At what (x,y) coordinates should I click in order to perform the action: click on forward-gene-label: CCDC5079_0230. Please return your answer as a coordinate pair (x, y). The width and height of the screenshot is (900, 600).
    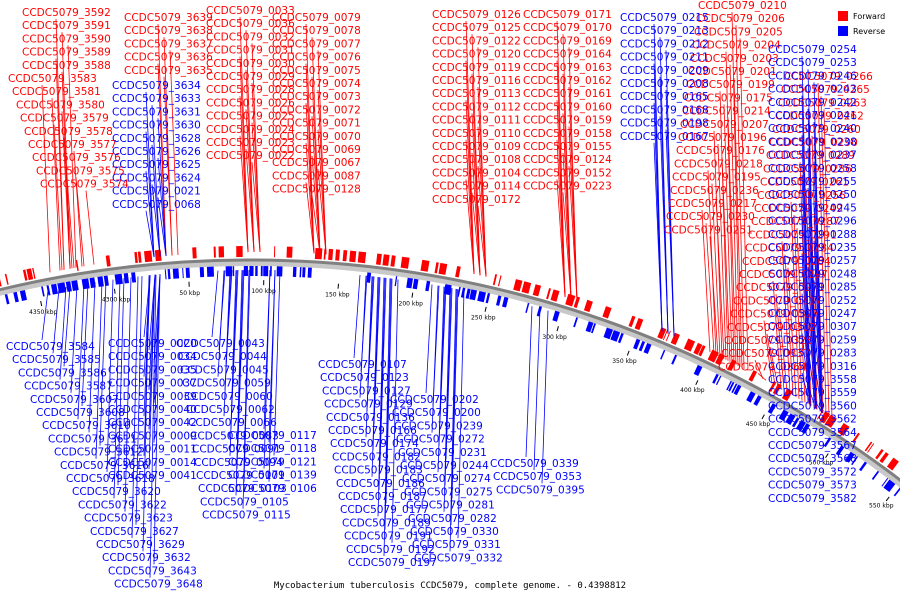
    Looking at the image, I should click on (710, 217).